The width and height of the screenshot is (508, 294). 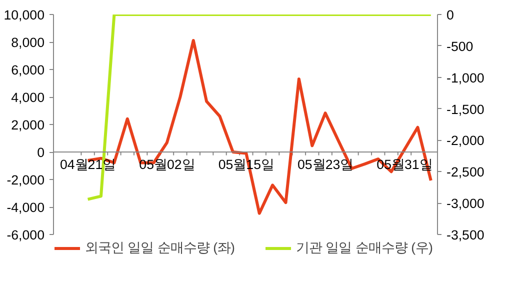 What do you see at coordinates (25, 180) in the screenshot?
I see `y-tick-label: -2,000` at bounding box center [25, 180].